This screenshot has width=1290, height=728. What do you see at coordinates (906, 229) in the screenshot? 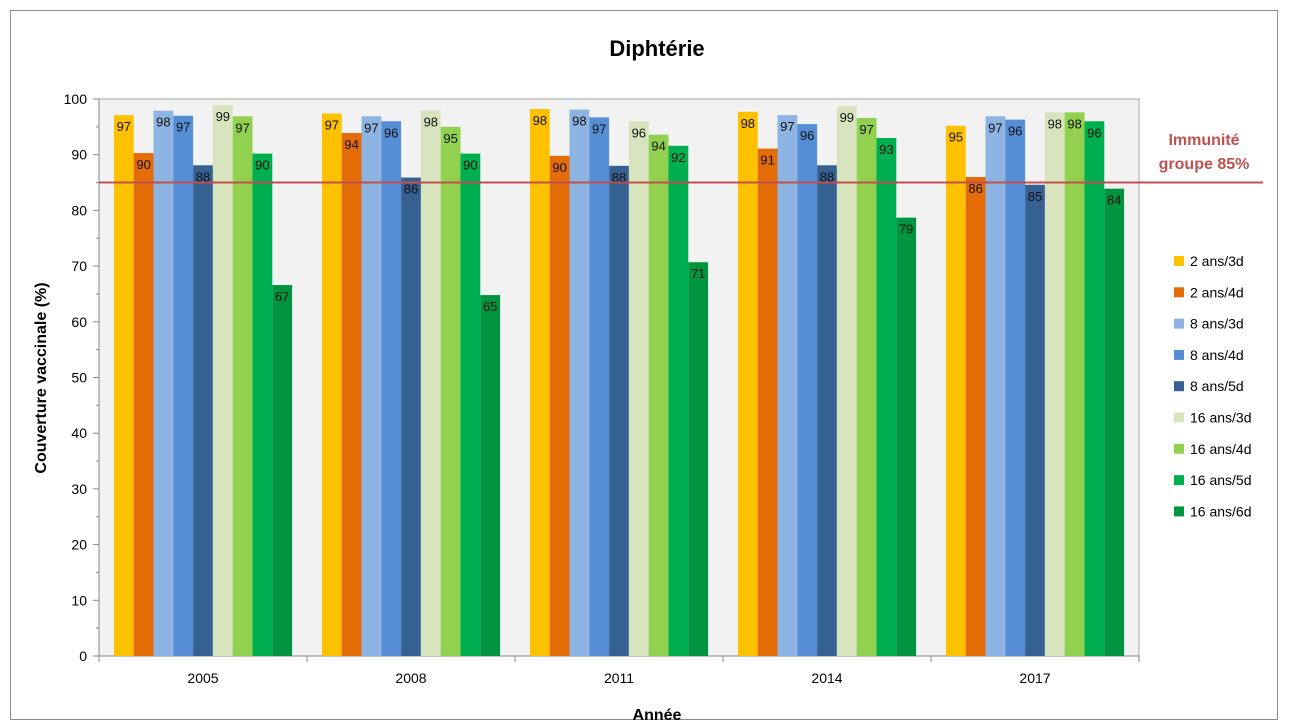
I see `data-label: 79` at bounding box center [906, 229].